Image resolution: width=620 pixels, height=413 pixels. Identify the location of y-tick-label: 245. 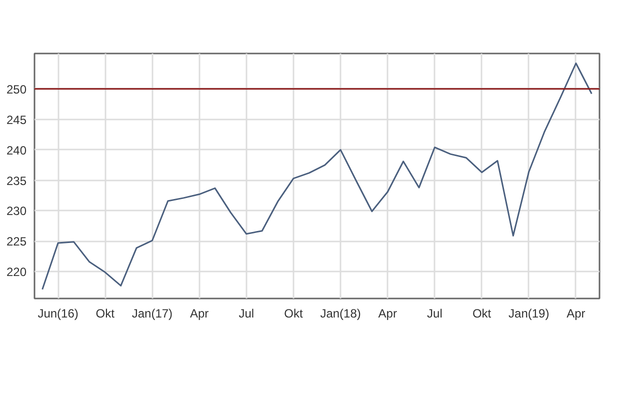
(16, 119).